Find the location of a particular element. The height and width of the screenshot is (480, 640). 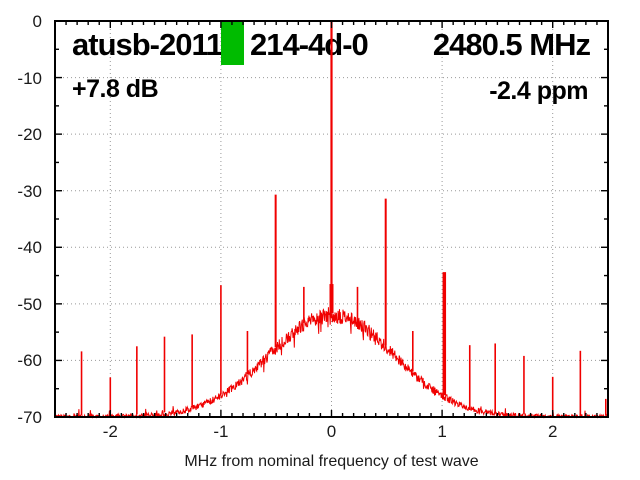

x-axis-title: MHz from nominal frequency of test wave is located at coordinates (331, 461).